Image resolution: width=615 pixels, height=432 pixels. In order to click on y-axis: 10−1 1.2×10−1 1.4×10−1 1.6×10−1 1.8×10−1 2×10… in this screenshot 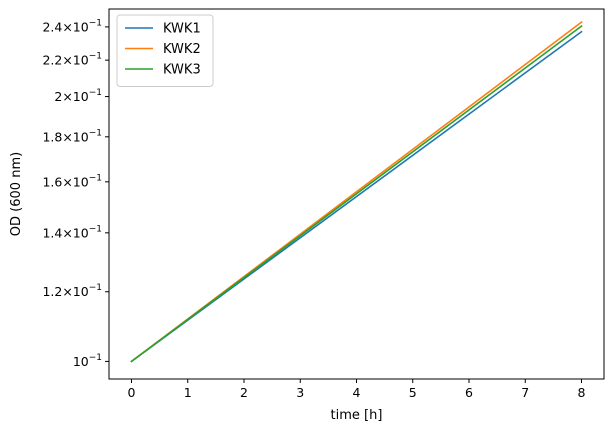, I will do `click(75, 193)`.